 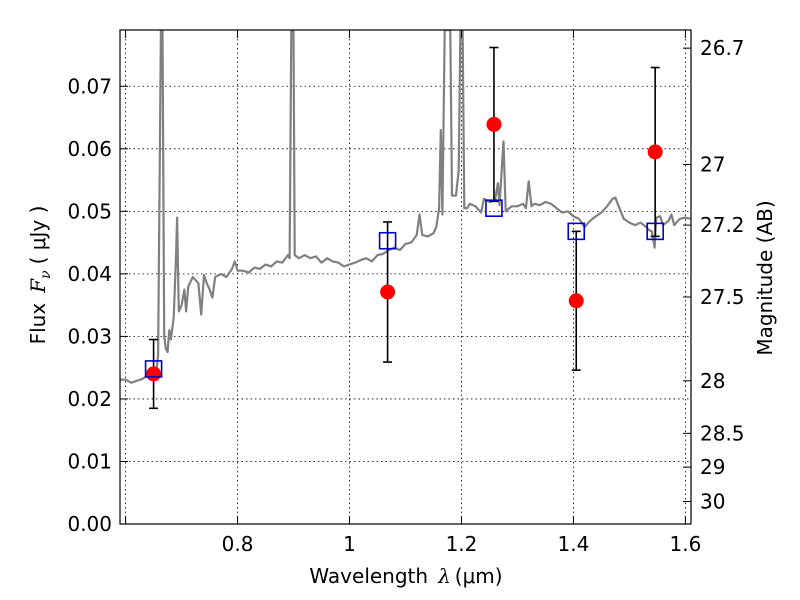 I want to click on y2-tick-label: 29, so click(x=712, y=467).